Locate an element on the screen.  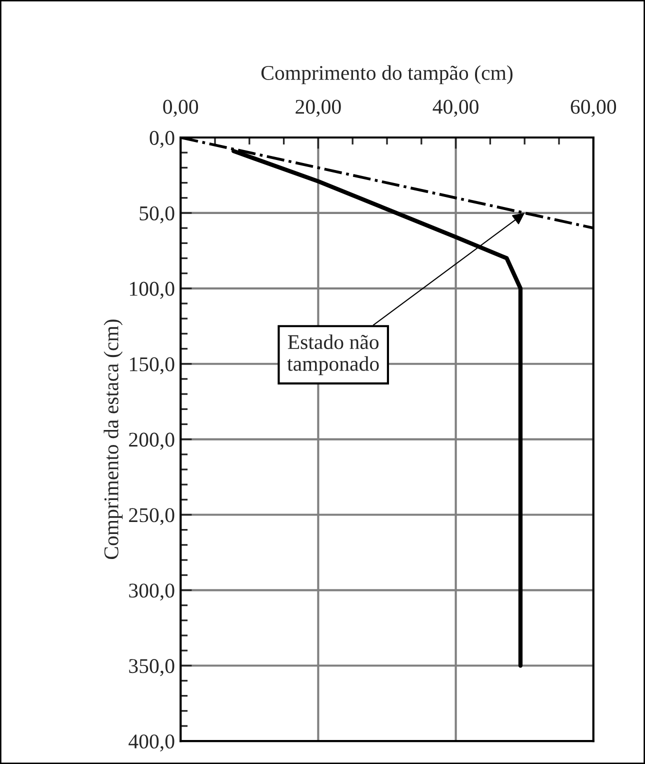
y-tick-label: 0,0 is located at coordinates (162, 139).